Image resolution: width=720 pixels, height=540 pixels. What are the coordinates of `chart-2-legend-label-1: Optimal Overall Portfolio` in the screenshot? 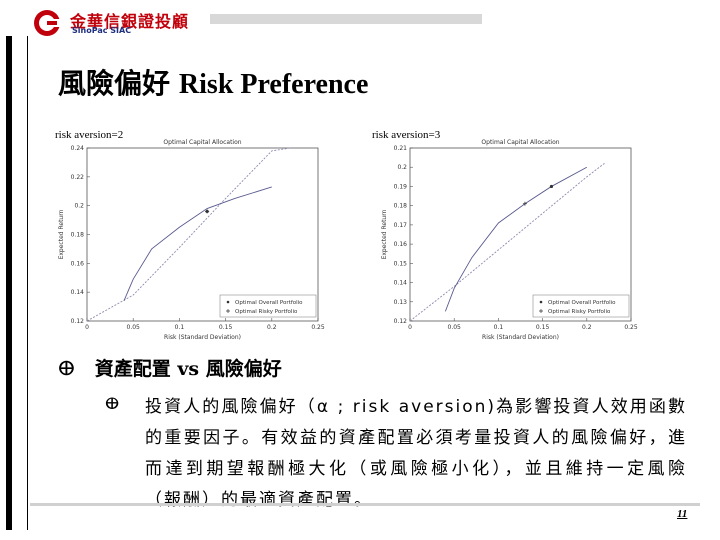 It's located at (582, 303).